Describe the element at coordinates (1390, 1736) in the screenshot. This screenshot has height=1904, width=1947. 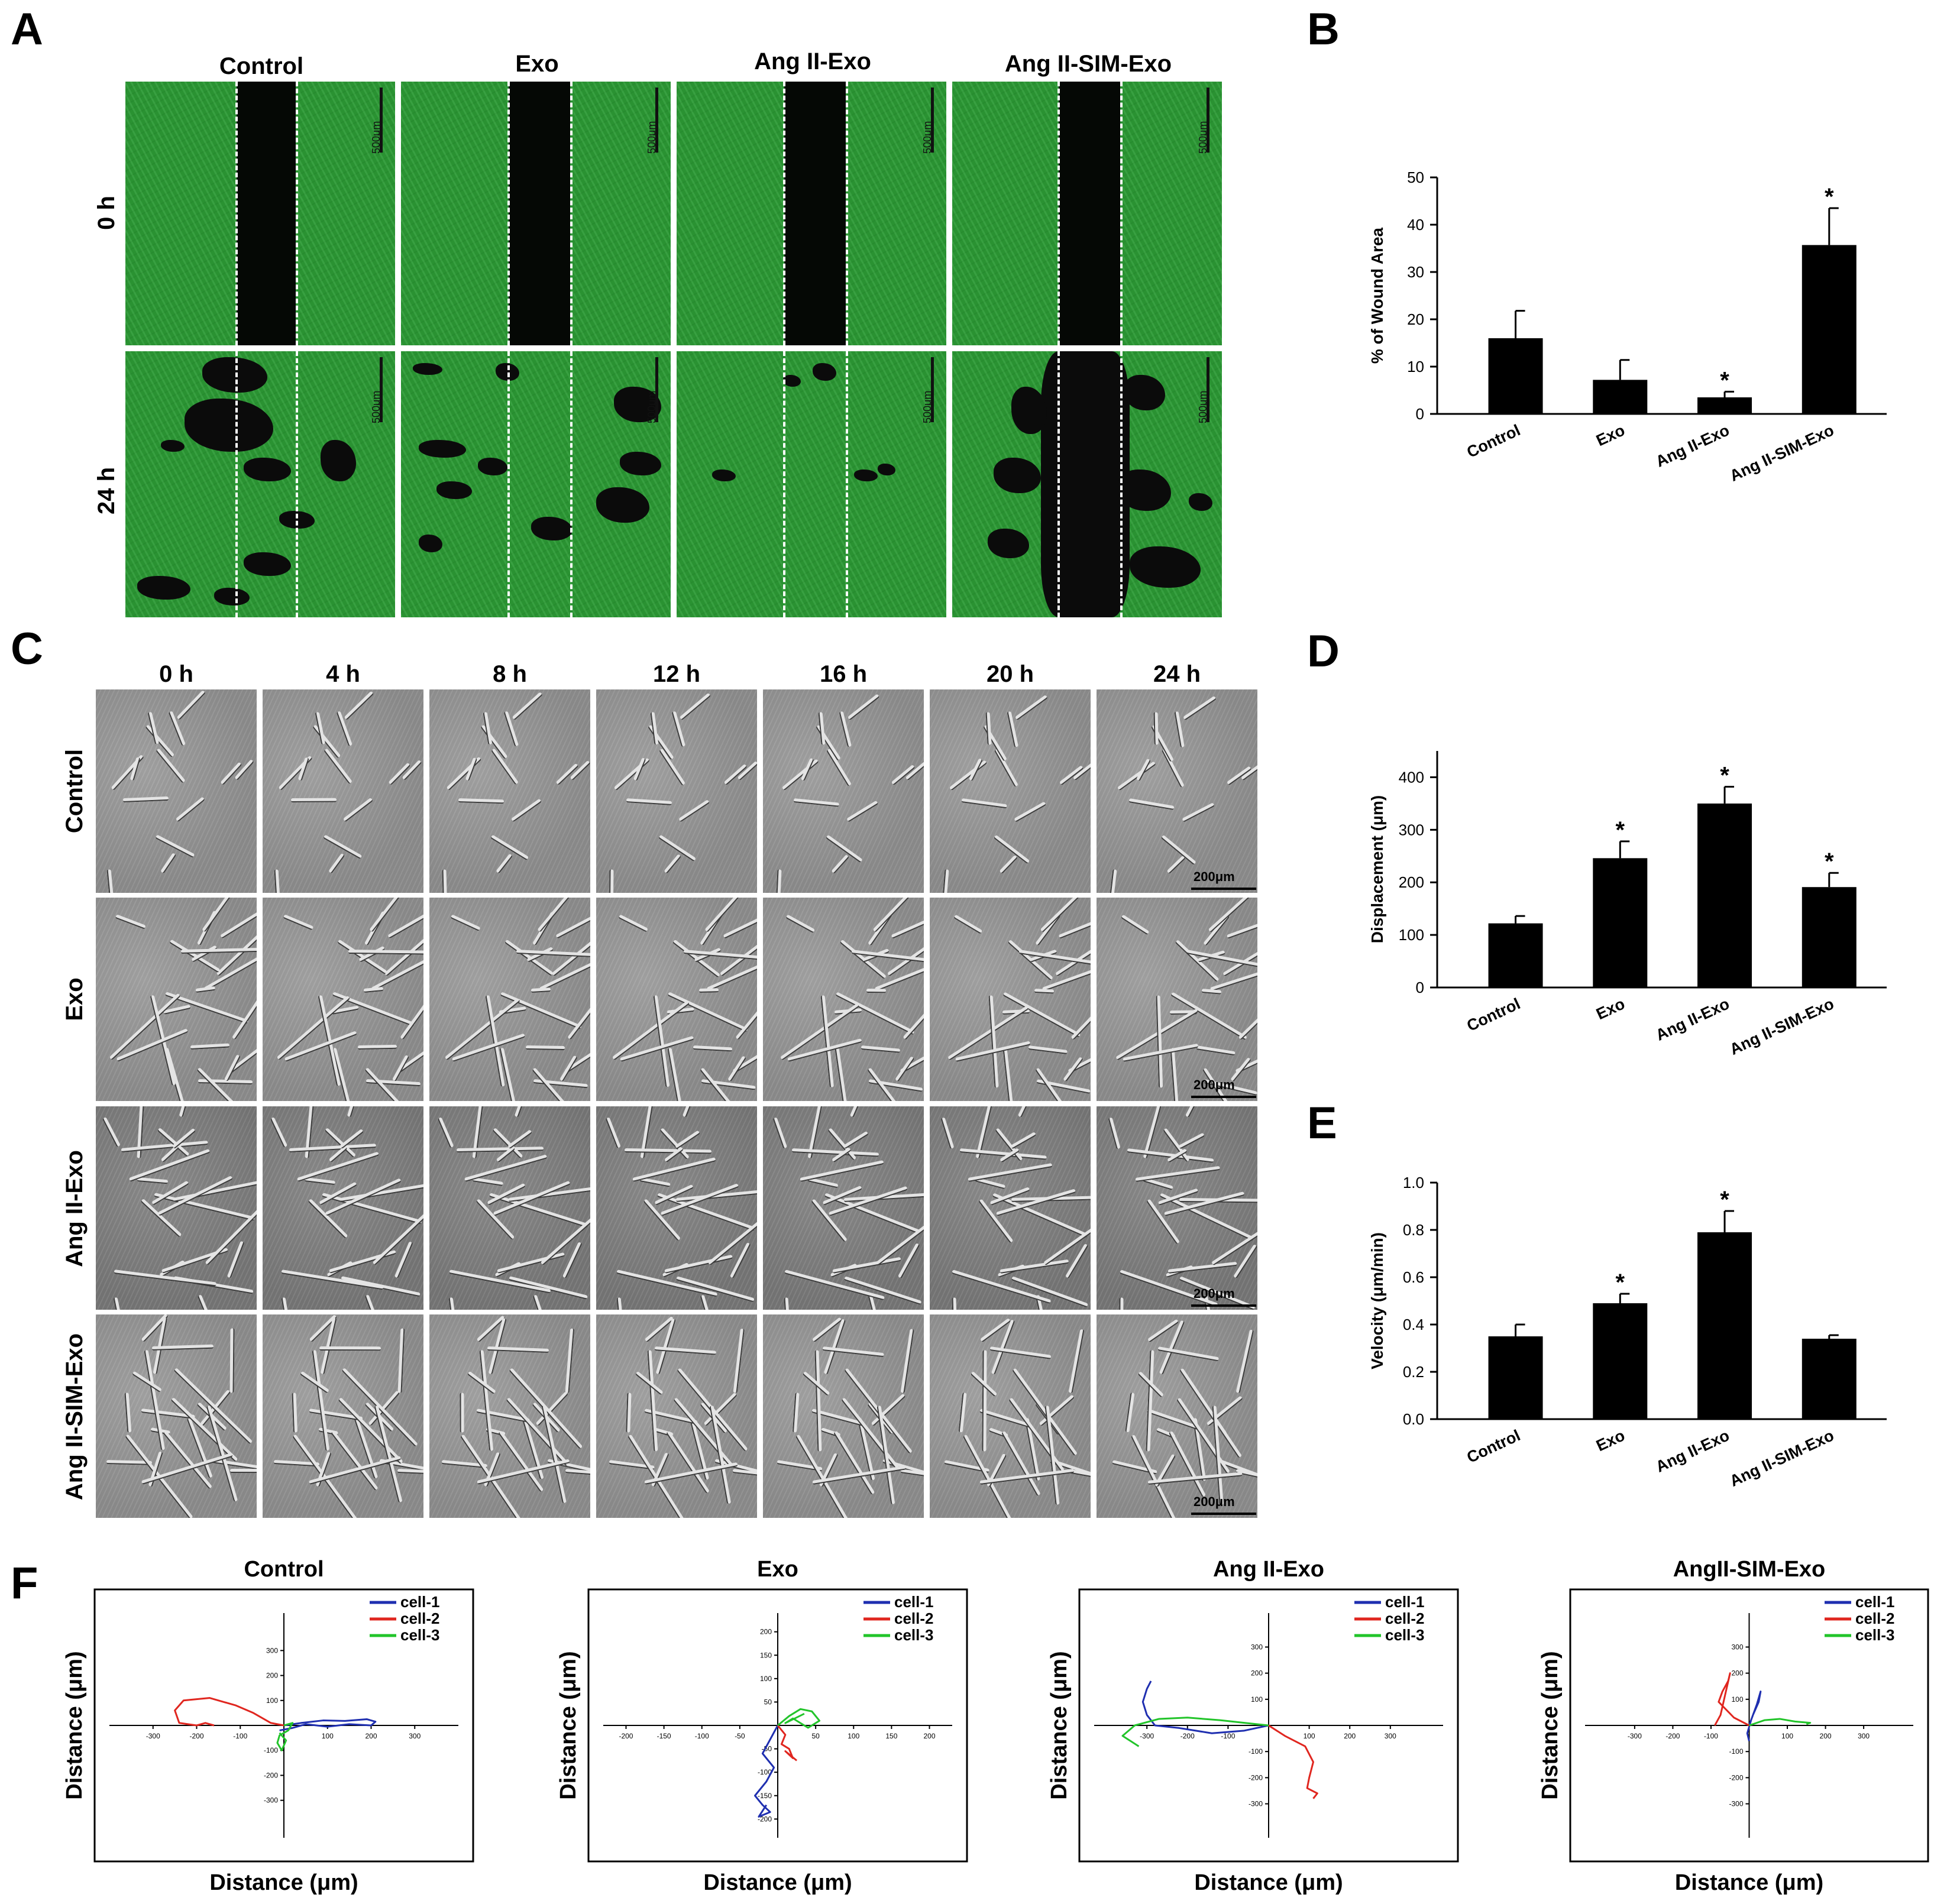
I see `x-tick-label: 300` at that location.